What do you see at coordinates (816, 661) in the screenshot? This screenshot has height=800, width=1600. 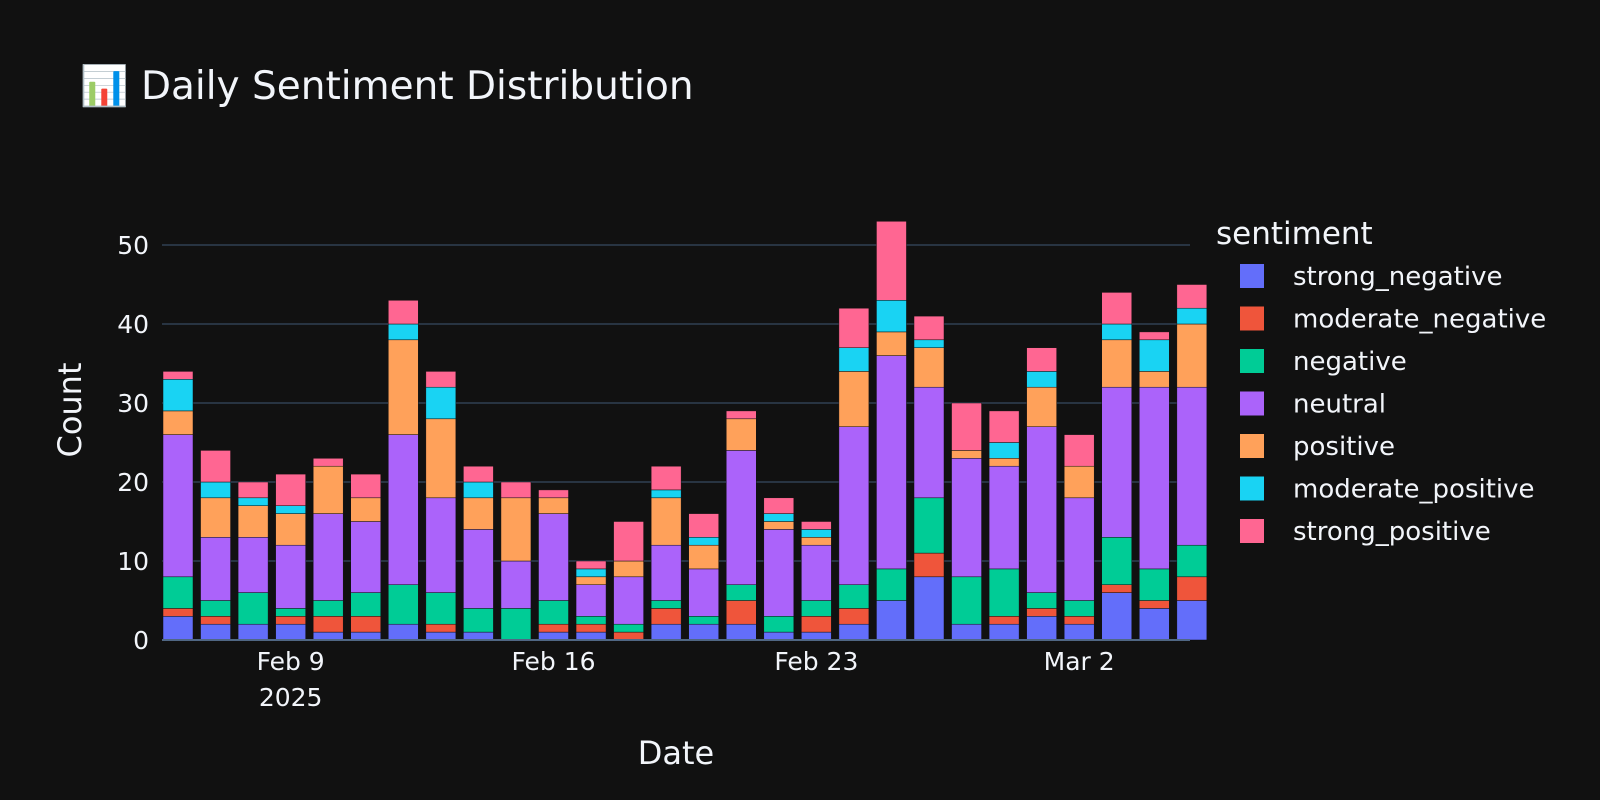 I see `x-tick-label: Feb 23` at bounding box center [816, 661].